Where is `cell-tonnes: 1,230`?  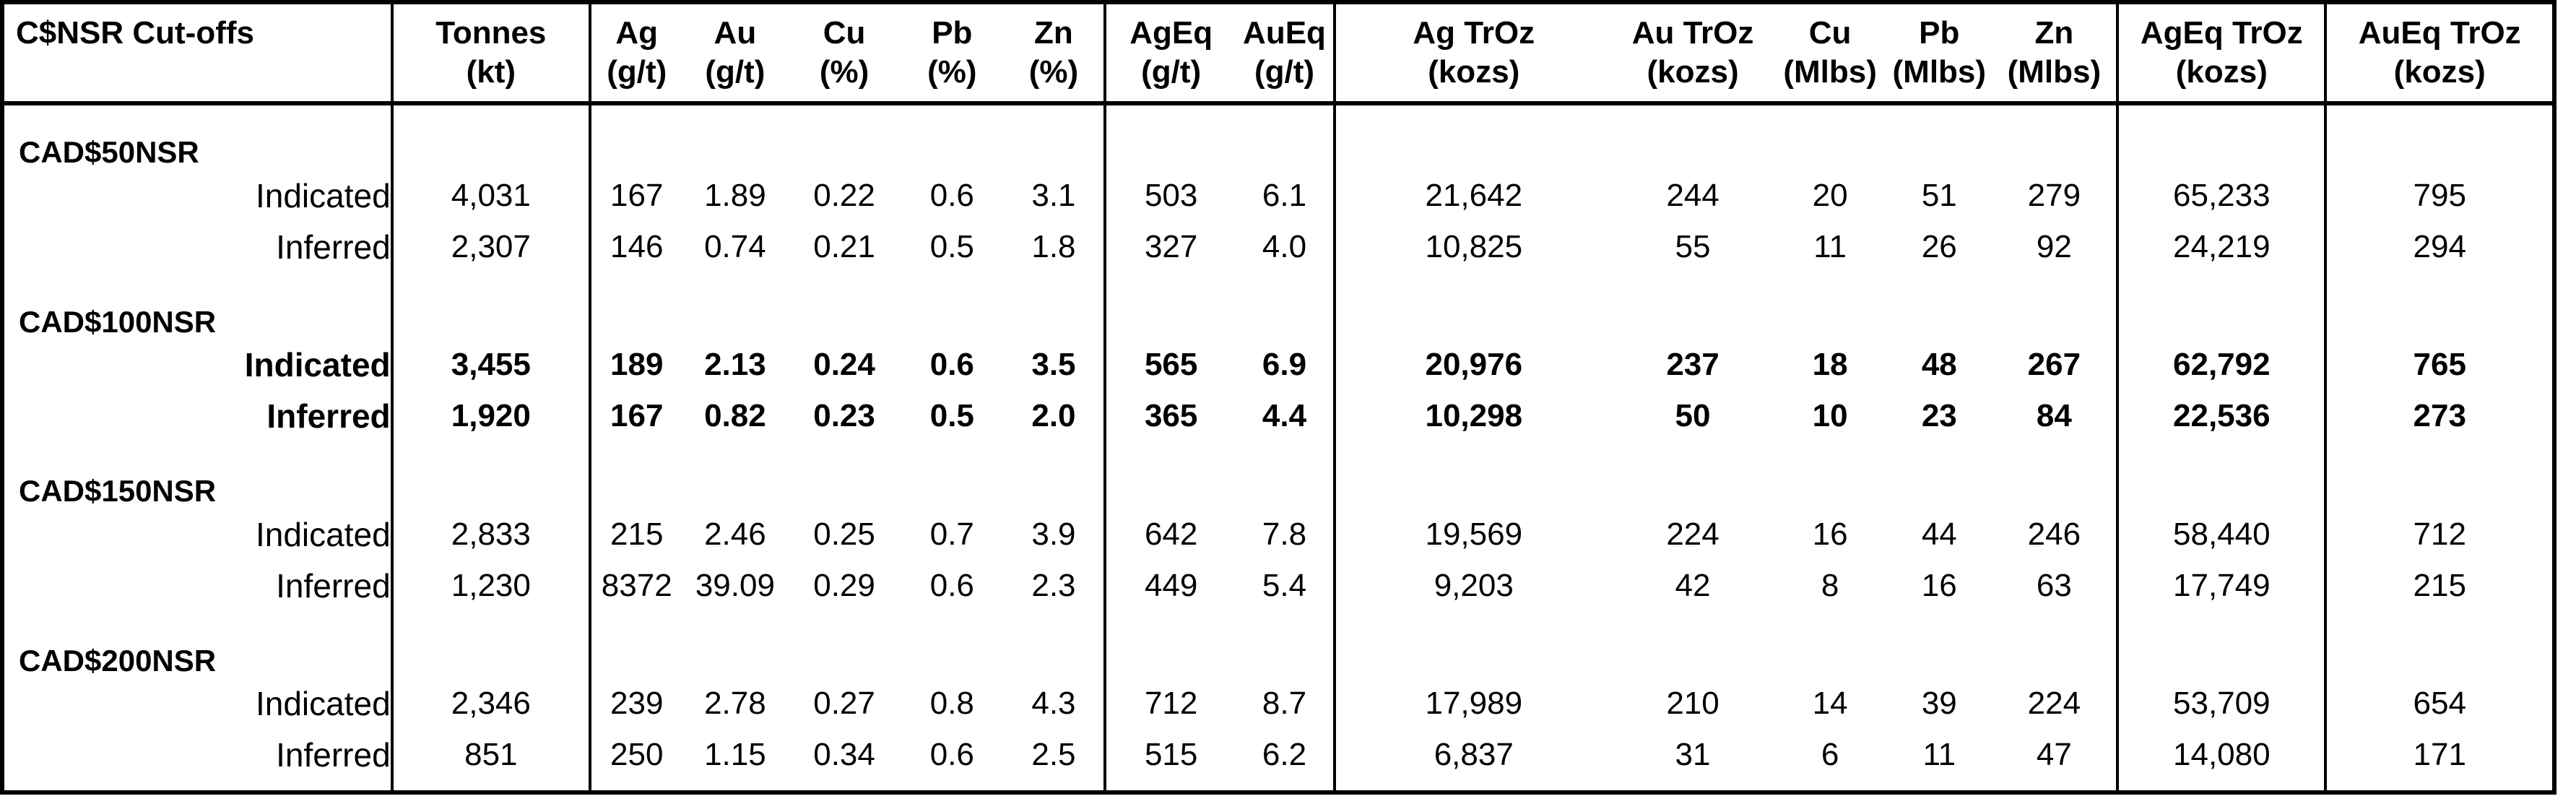 cell-tonnes: 1,230 is located at coordinates (490, 586).